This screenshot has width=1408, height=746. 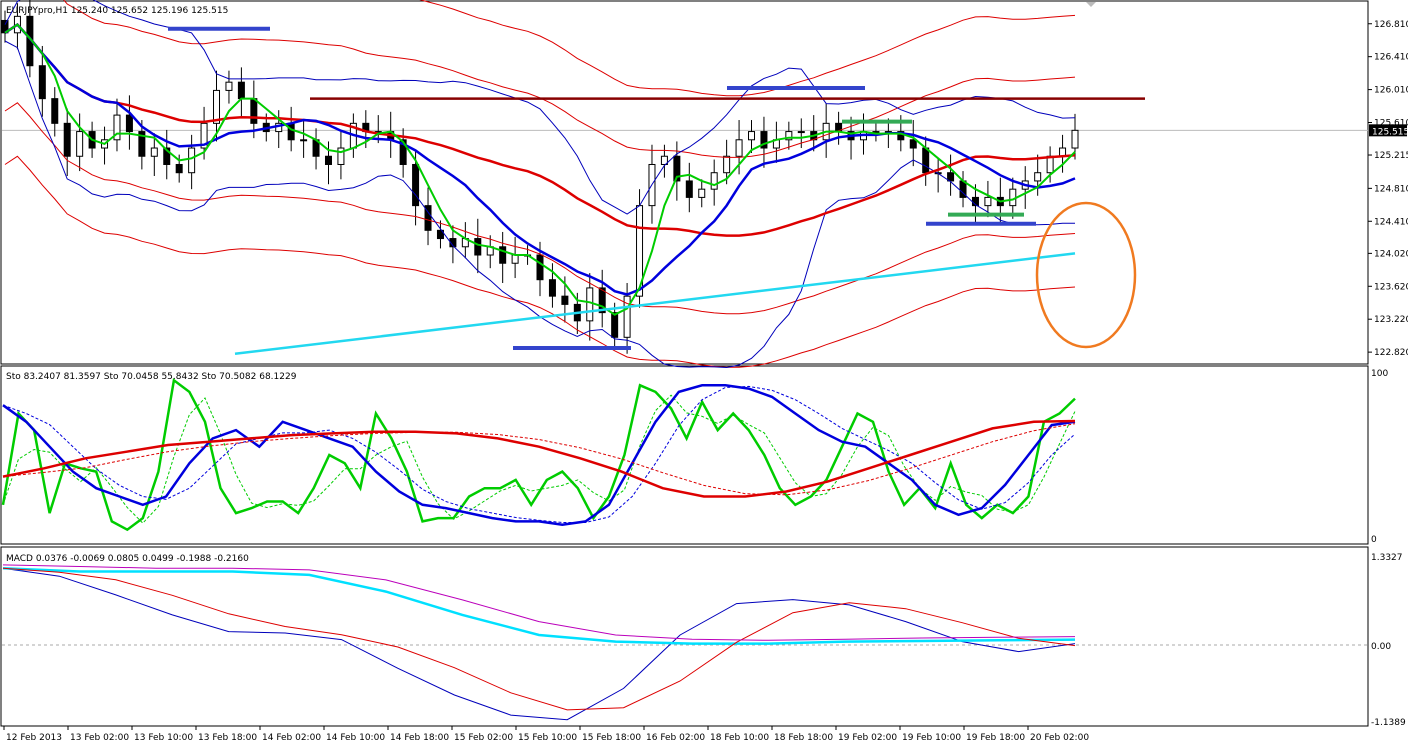 I want to click on shift-marker-icon, so click(x=1091, y=4).